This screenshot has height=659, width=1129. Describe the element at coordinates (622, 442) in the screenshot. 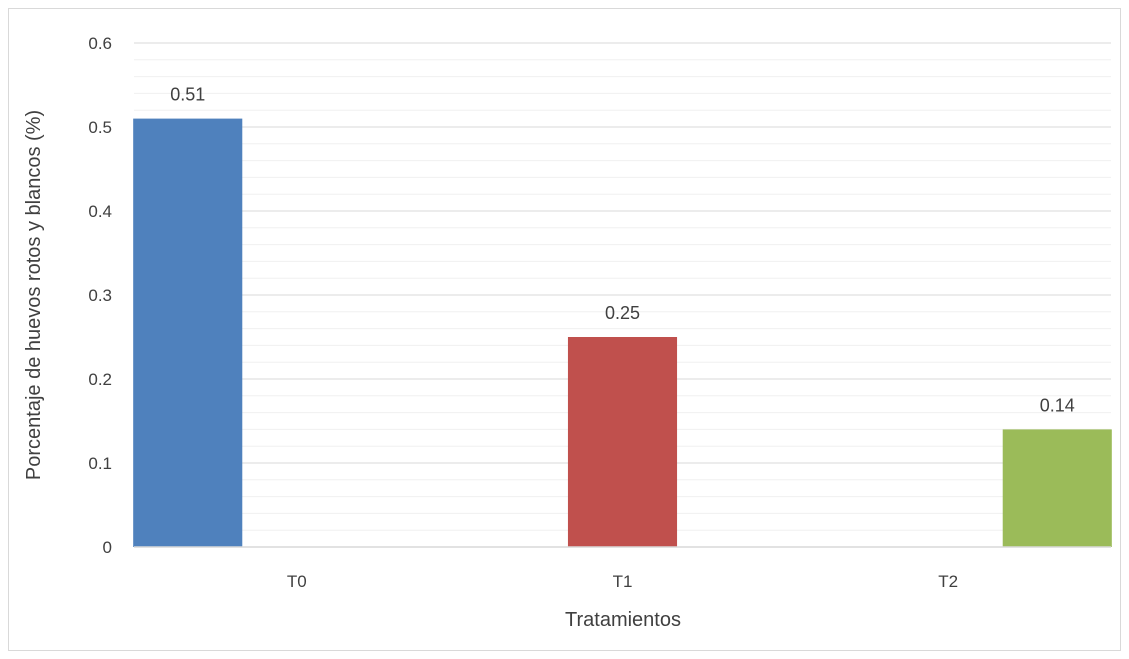

I see `bar-t1` at that location.